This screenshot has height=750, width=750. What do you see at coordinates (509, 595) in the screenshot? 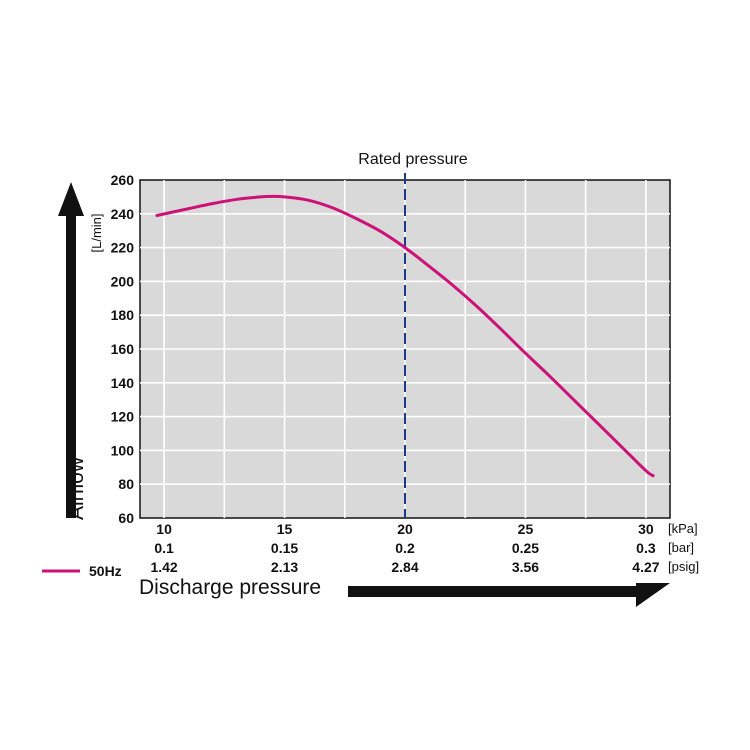
I see `x-axis-arrow` at bounding box center [509, 595].